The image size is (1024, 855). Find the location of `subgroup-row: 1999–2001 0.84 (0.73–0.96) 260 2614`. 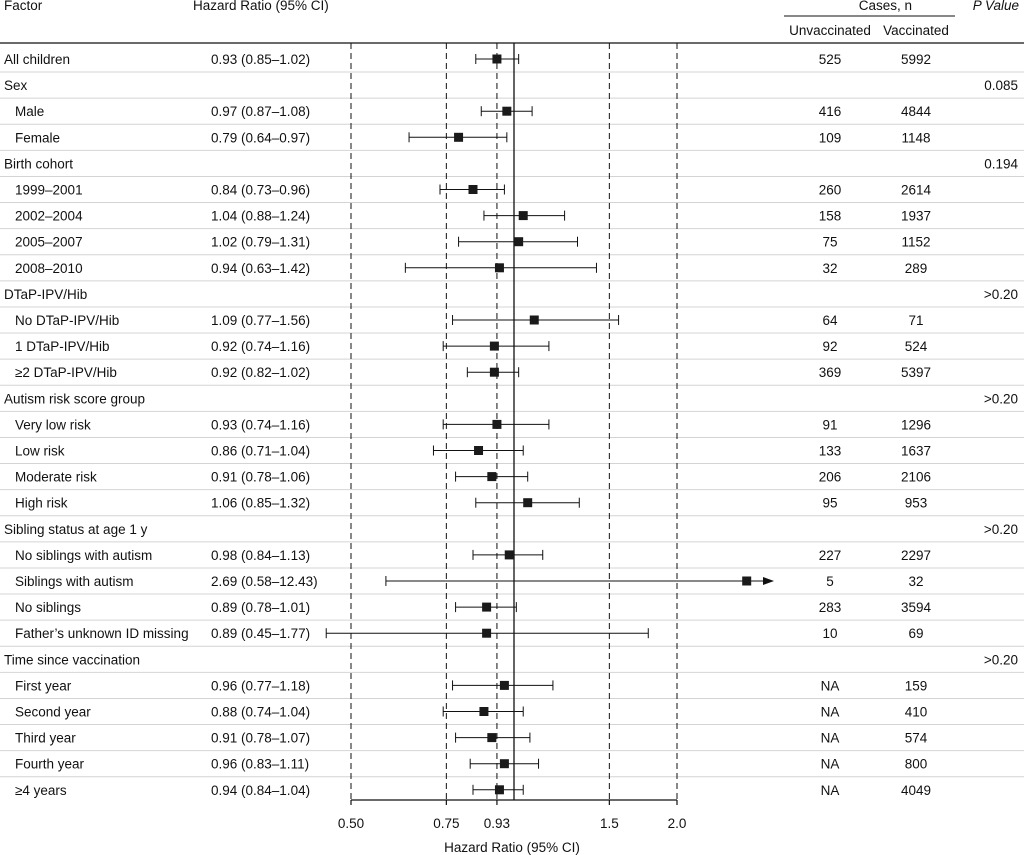

subgroup-row: 1999–2001 0.84 (0.73–0.96) 260 2614 is located at coordinates (473, 190).